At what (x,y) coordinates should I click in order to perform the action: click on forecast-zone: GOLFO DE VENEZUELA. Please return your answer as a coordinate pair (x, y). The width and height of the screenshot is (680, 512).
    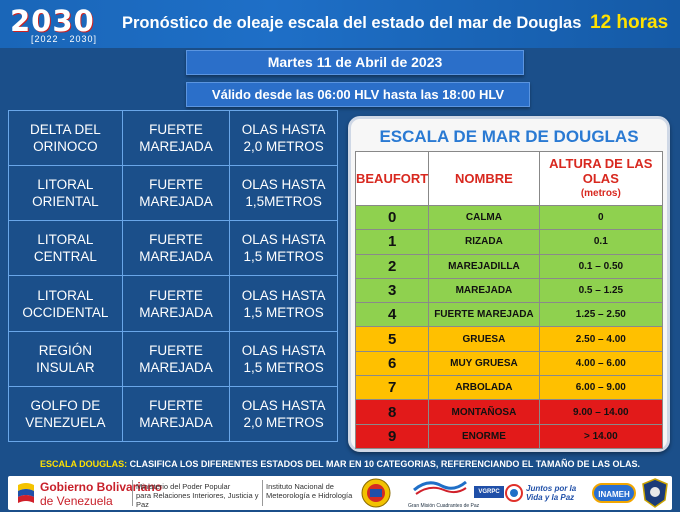
    Looking at the image, I should click on (65, 414).